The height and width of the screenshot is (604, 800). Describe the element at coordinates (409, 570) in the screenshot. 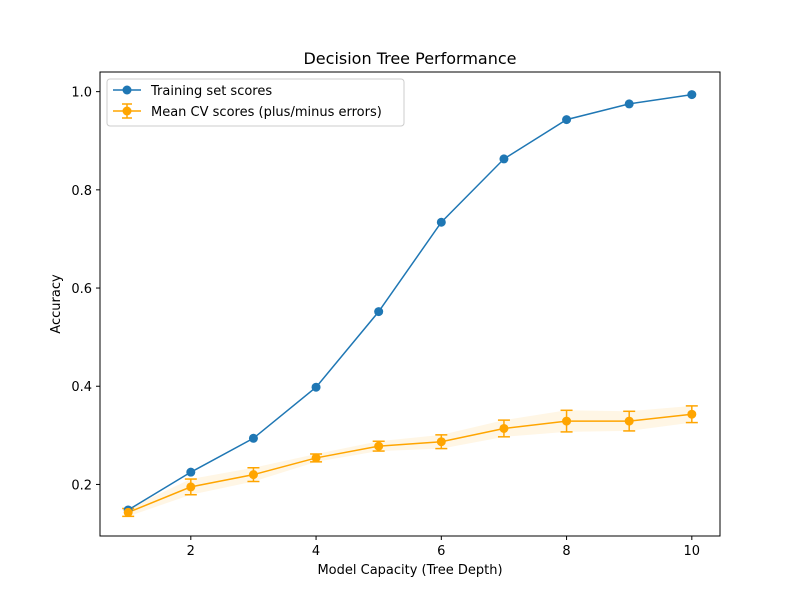

I see `x-axis-label: Model Capacity (Tree Depth)` at that location.